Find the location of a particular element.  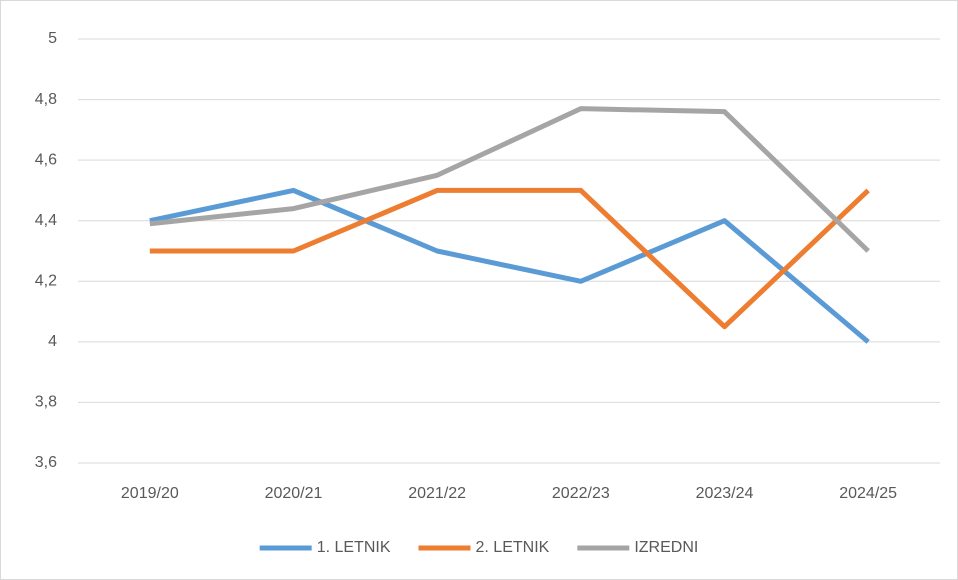

x-tick-label: 2020/21 is located at coordinates (294, 493).